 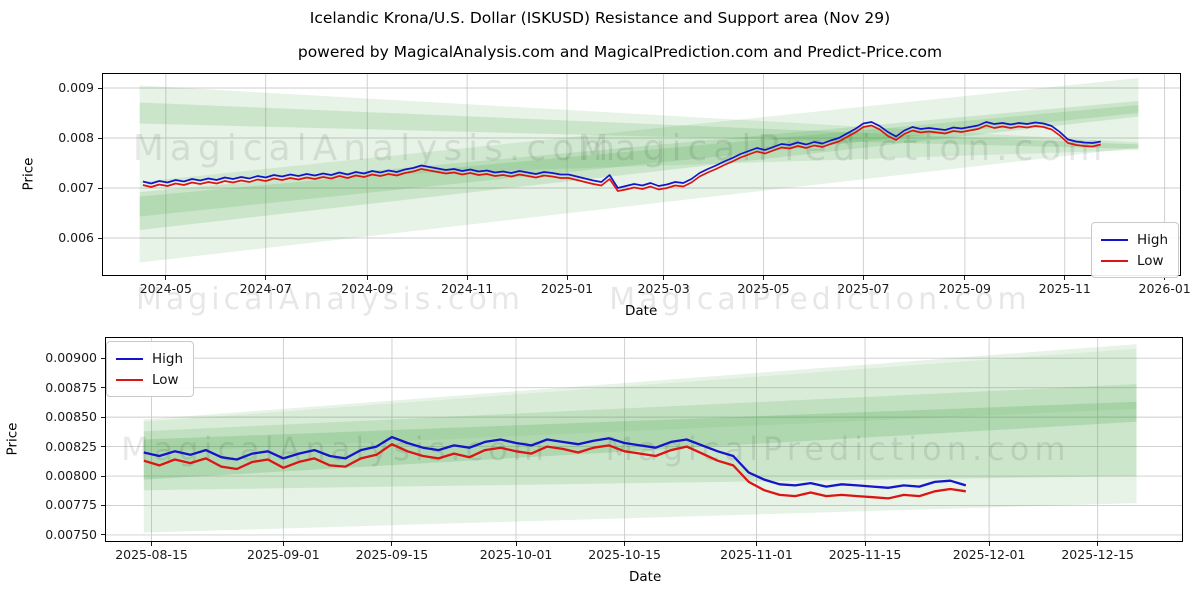 I want to click on x-tick-label: 2025-10-01, so click(x=516, y=554).